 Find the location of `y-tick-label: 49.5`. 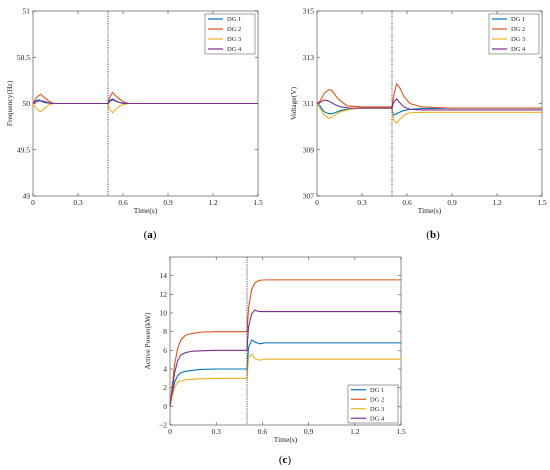

y-tick-label: 49.5 is located at coordinates (23, 149).